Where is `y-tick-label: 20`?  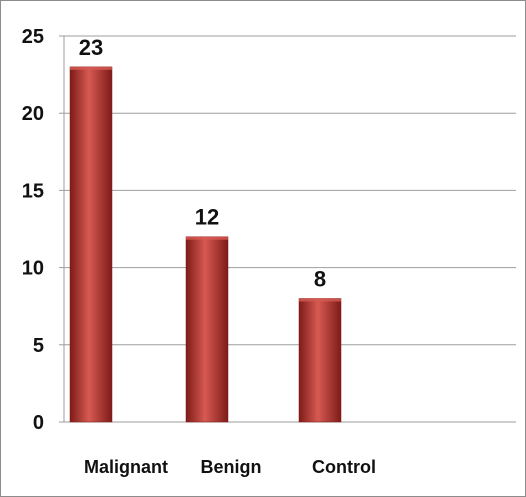 y-tick-label: 20 is located at coordinates (33, 114).